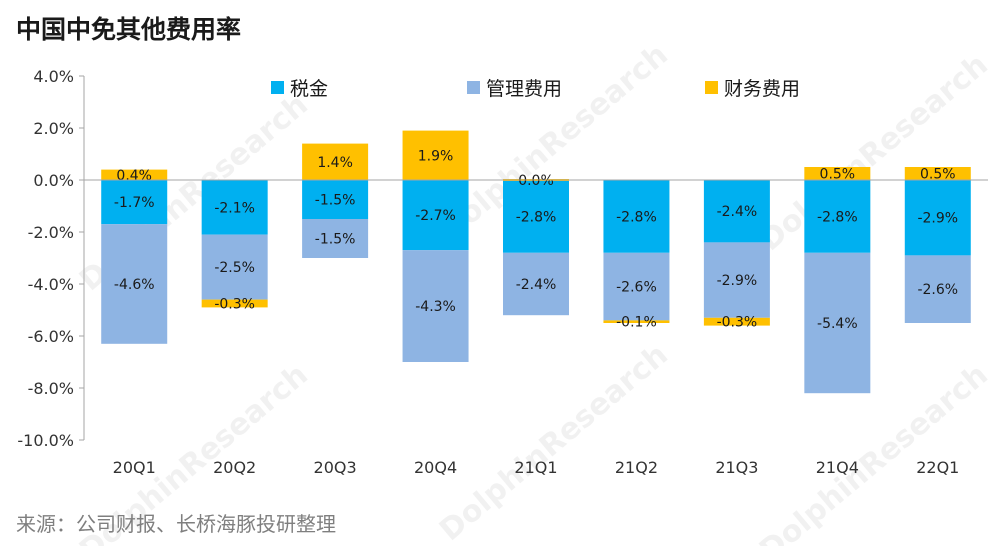  I want to click on bar-管理费用-21Q1, so click(536, 284).